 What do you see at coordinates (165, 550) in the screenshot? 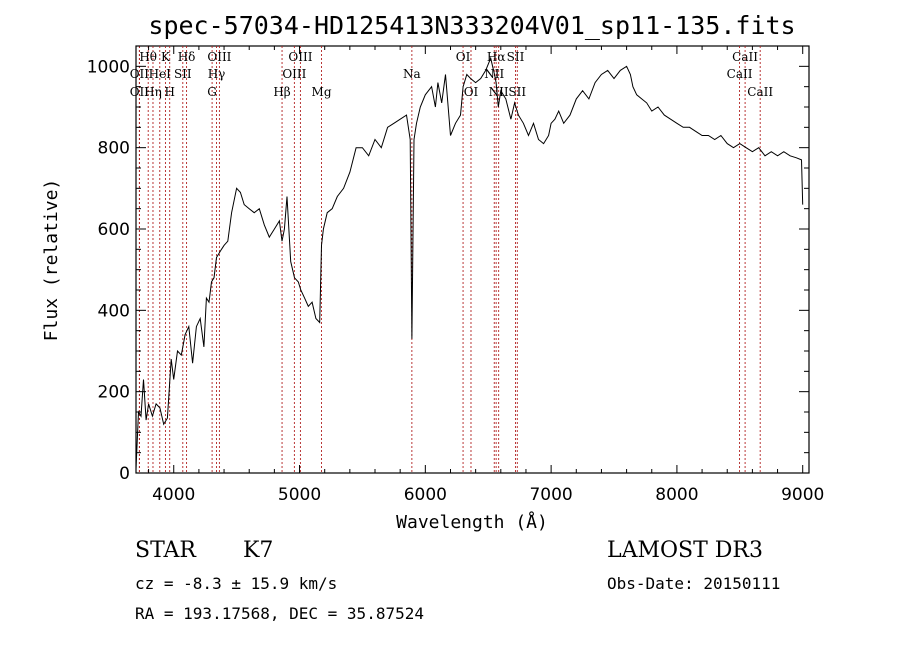
I see `object-class: STAR` at bounding box center [165, 550].